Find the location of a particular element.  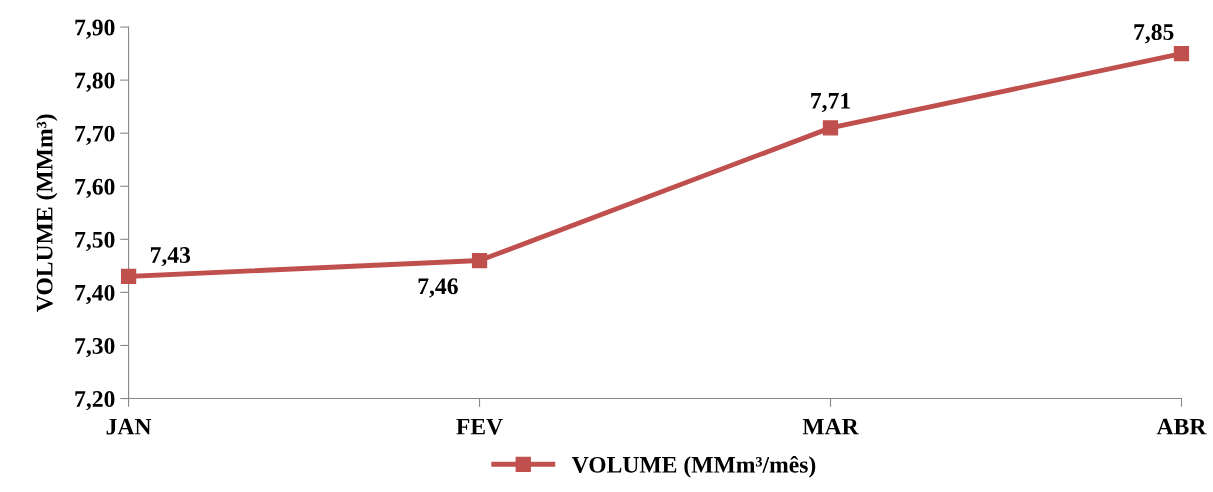

y-tick-label: 7,50 is located at coordinates (95, 241).